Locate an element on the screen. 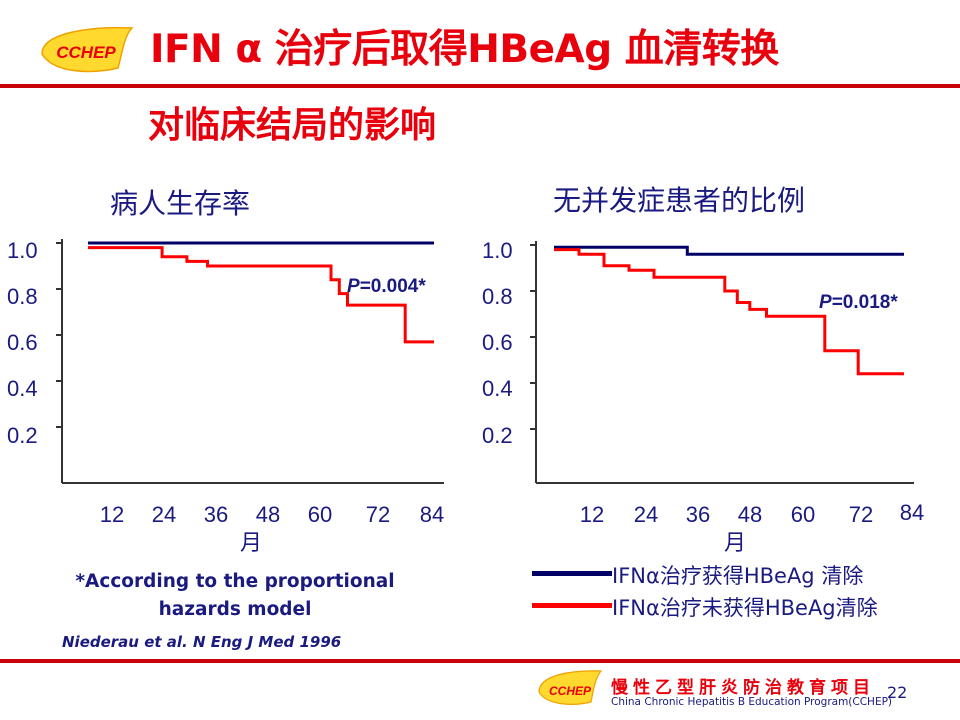 This screenshot has width=960, height=720. p-value-annotation: P=0.018* is located at coordinates (858, 302).